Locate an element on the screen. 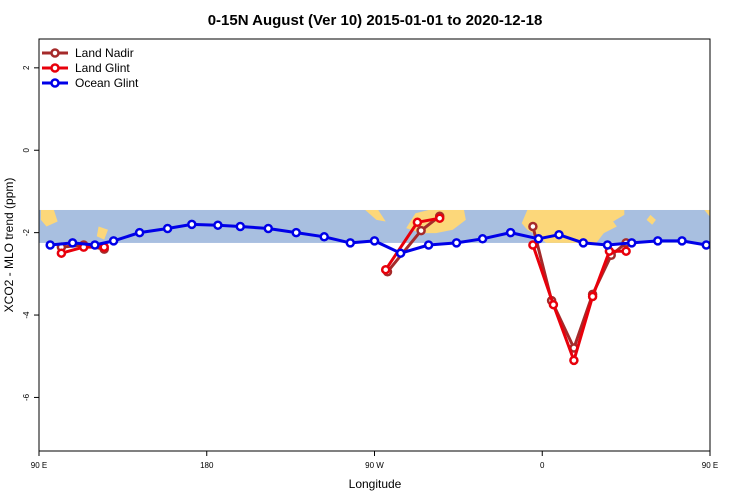  x-axis-ticks: 90 E 180 90 W 0 90 E is located at coordinates (374, 460).